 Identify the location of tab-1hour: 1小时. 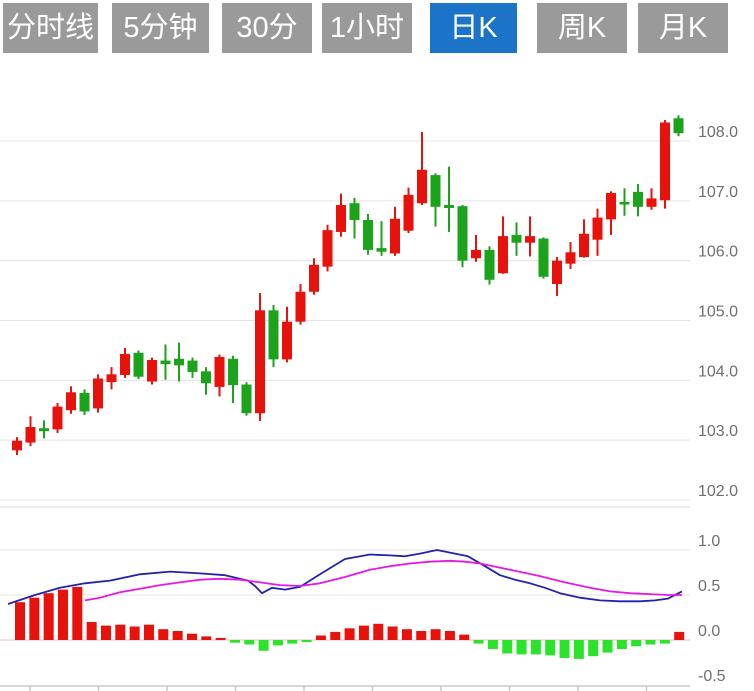
(367, 28).